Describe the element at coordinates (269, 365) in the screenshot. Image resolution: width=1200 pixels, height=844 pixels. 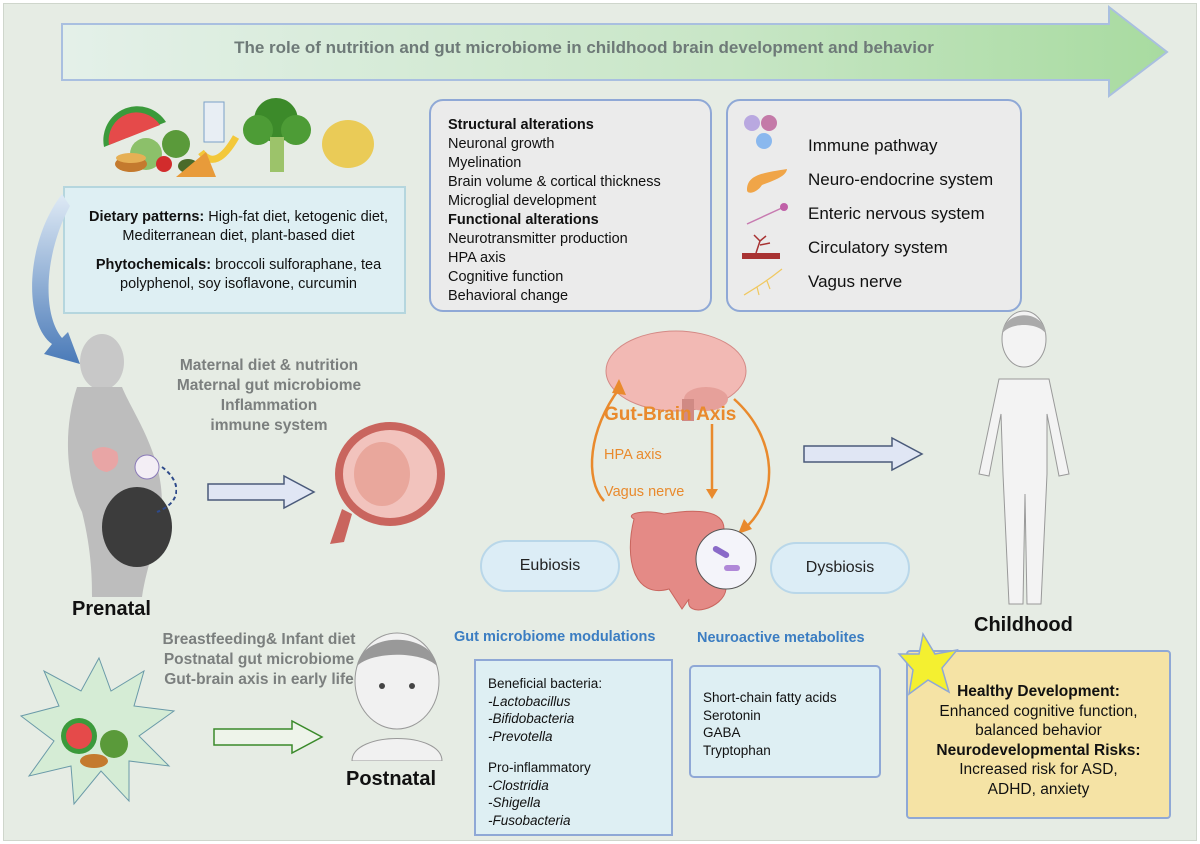
I see `prenatal-factor: Maternal diet & nutrition` at that location.